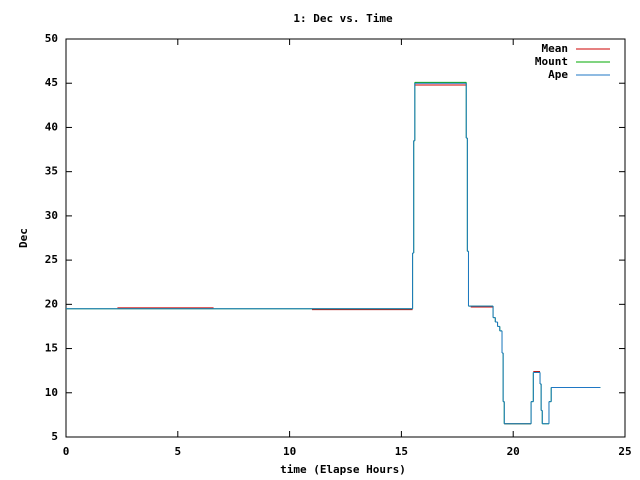 The image size is (640, 480). What do you see at coordinates (289, 451) in the screenshot?
I see `x-tick-label: 10` at bounding box center [289, 451].